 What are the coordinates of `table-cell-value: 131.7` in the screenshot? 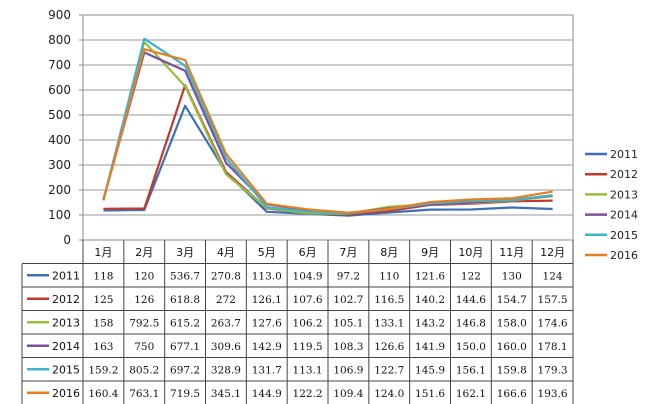 It's located at (267, 370).